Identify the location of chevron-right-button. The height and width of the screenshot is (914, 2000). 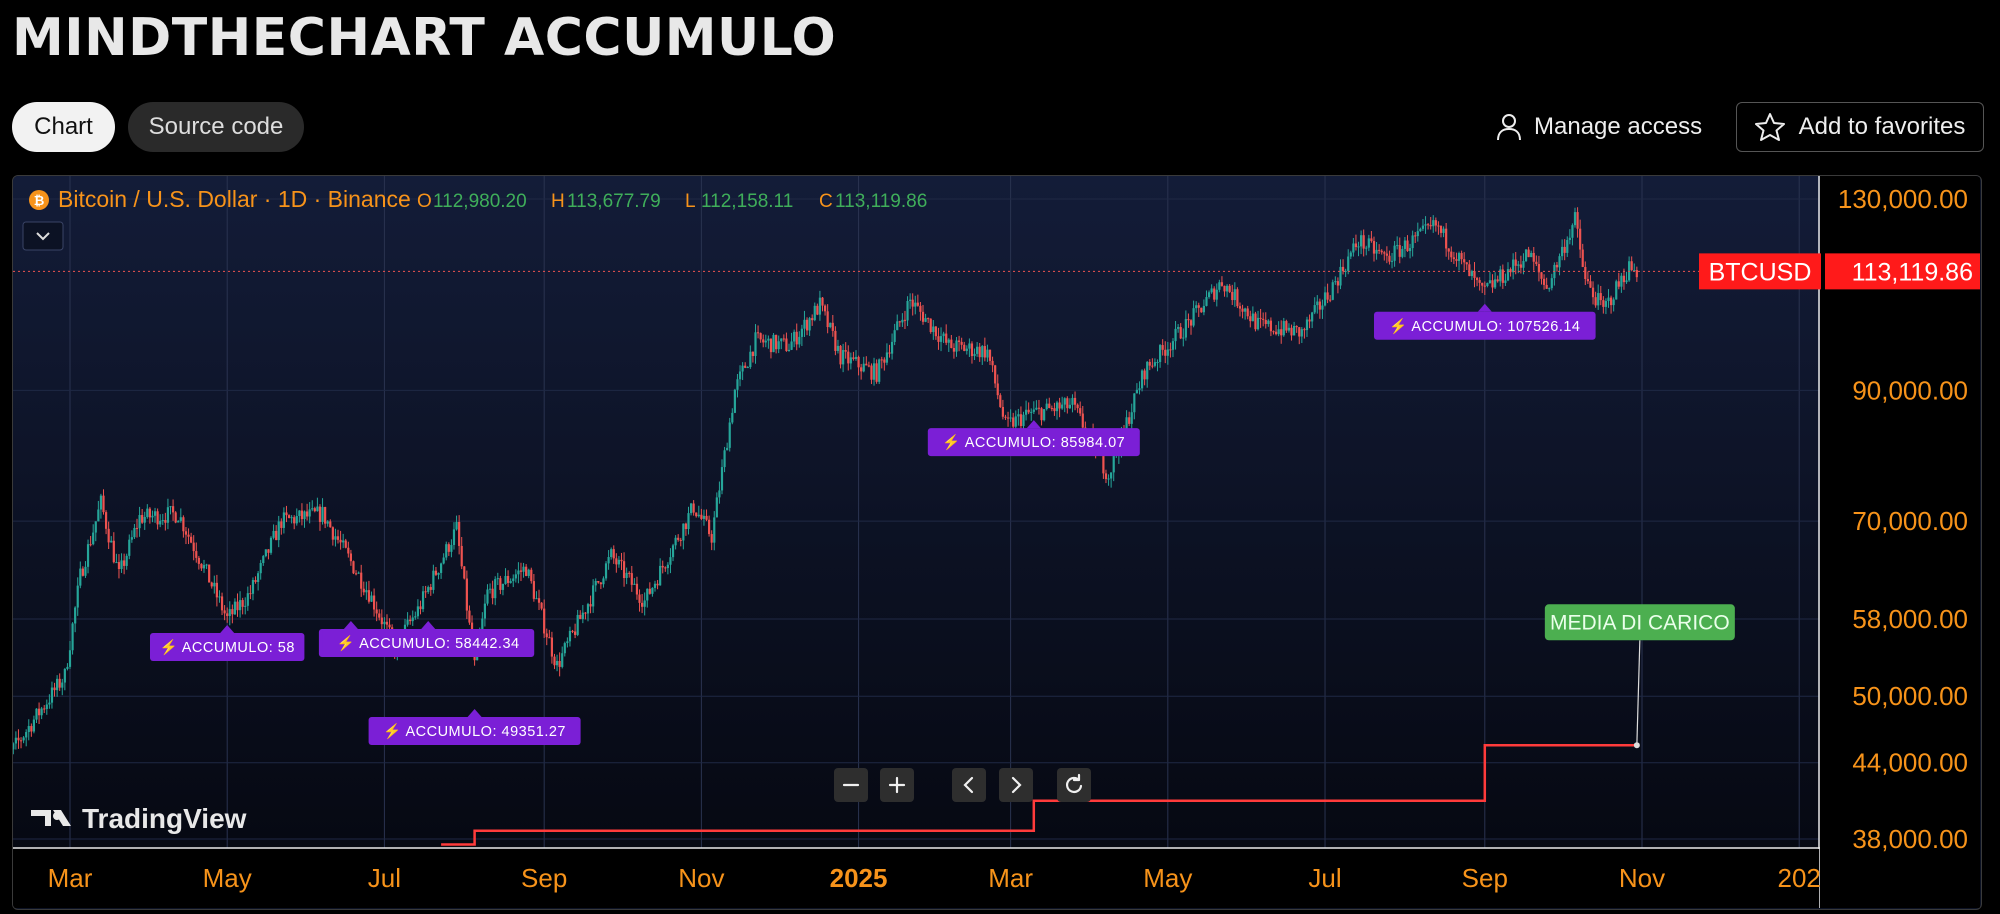
(1016, 785).